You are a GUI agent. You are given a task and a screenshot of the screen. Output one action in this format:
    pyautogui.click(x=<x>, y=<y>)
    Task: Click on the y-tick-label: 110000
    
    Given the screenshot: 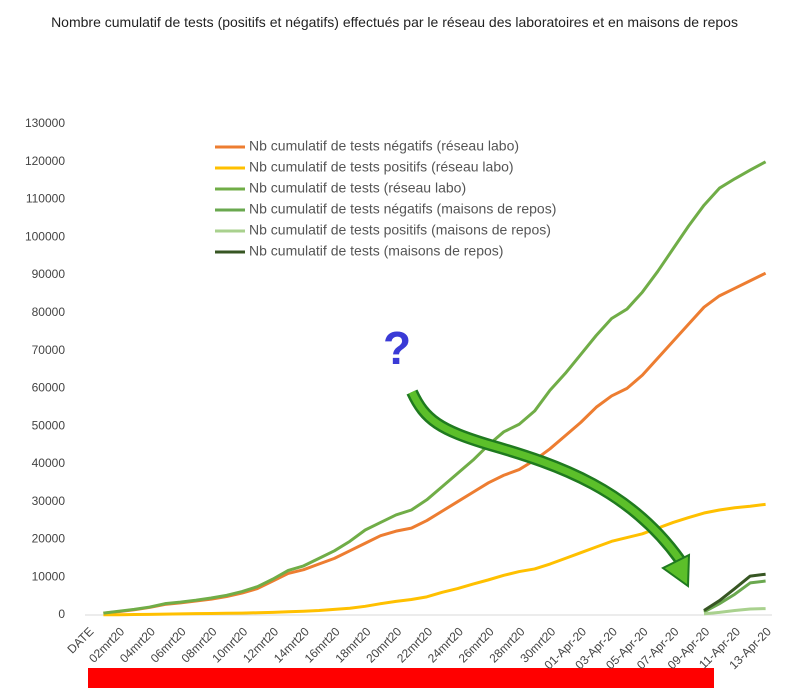 What is the action you would take?
    pyautogui.click(x=45, y=199)
    